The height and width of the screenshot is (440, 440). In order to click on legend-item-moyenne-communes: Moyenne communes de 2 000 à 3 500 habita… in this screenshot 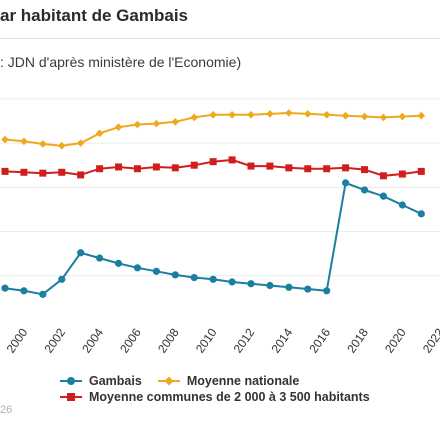, I will do `click(215, 397)`.